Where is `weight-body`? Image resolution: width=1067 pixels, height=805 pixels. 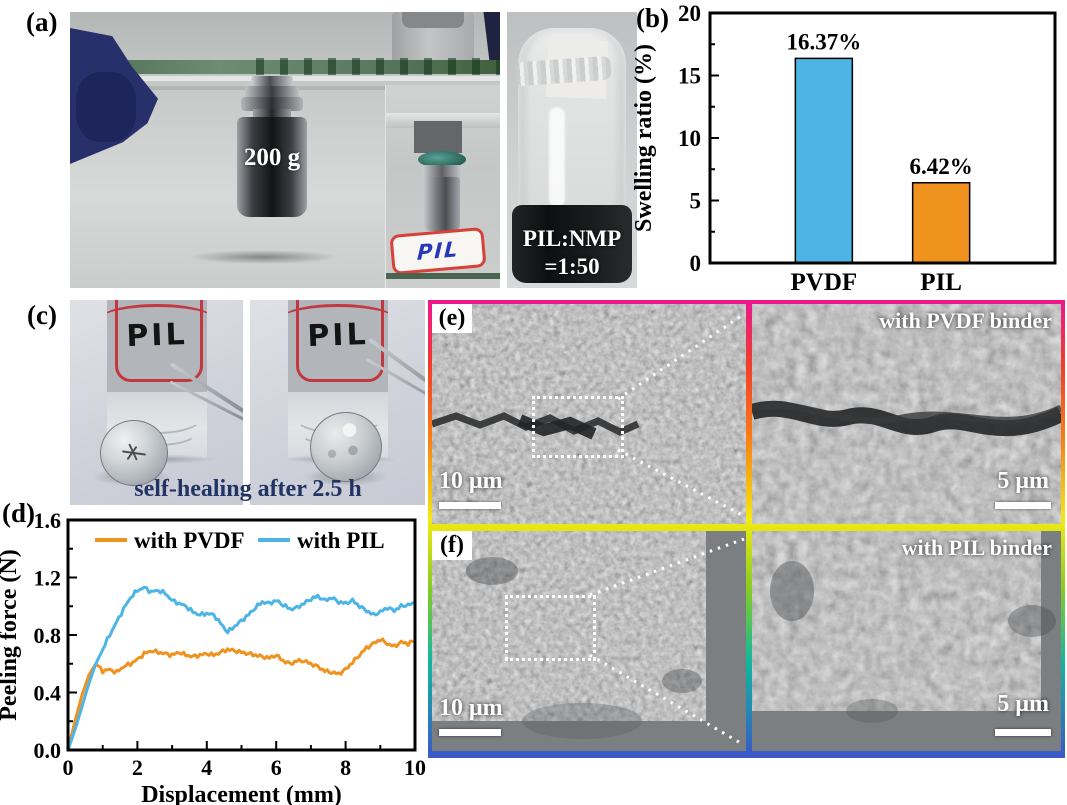 weight-body is located at coordinates (272, 167).